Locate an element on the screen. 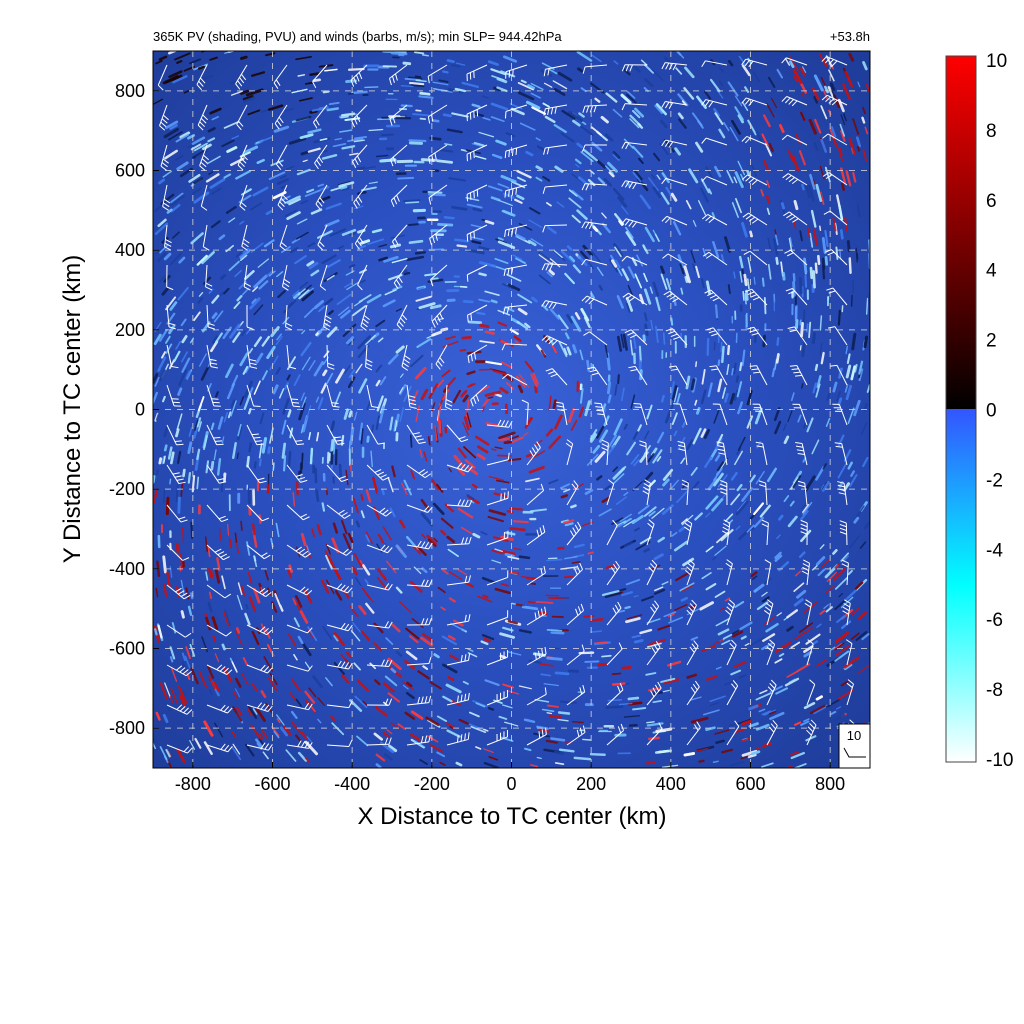  barb-reference: 10 is located at coordinates (854, 746).